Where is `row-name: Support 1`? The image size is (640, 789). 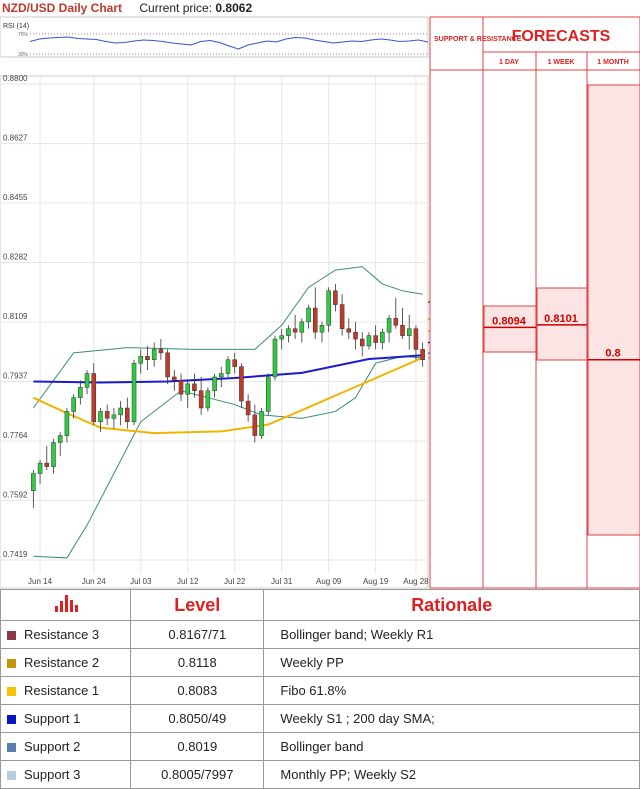 row-name: Support 1 is located at coordinates (52, 718).